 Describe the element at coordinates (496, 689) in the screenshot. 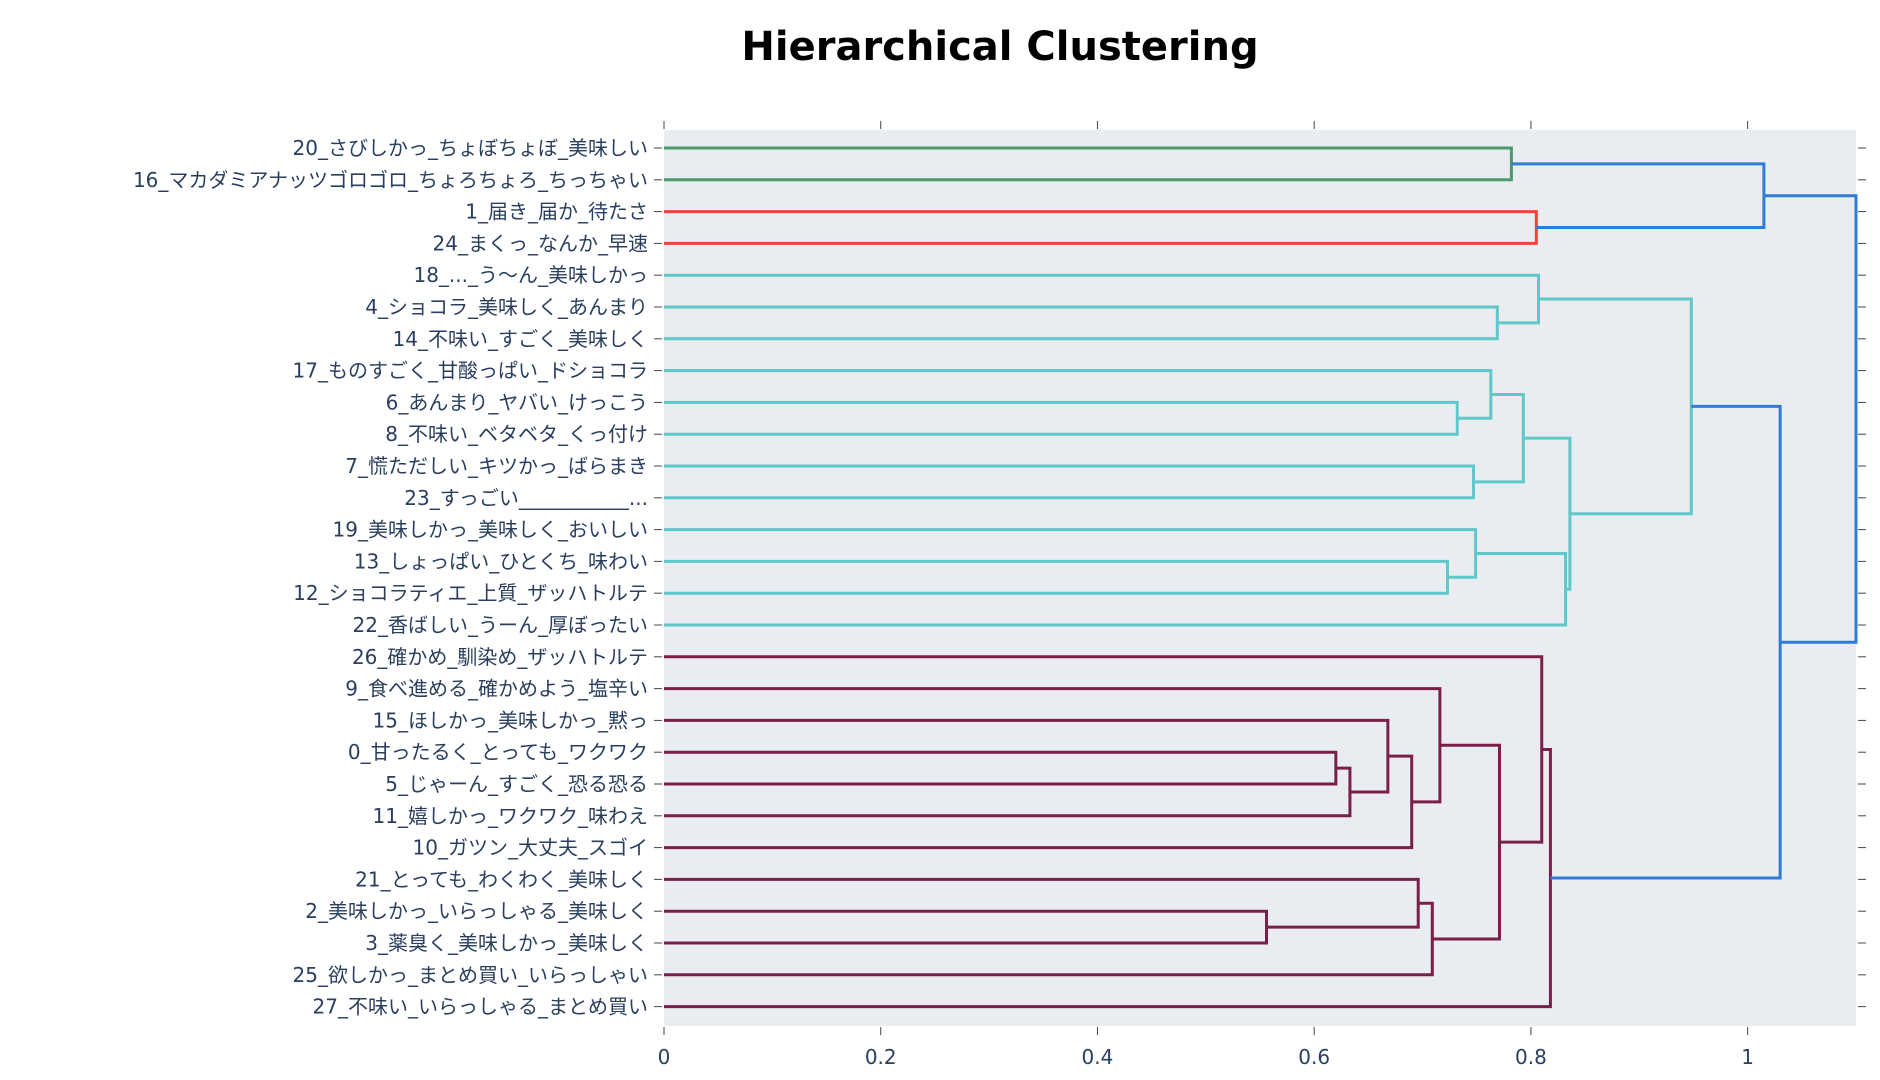

I see `leaf-label: 9_食べ進める_確かめよう_塩辛い` at that location.